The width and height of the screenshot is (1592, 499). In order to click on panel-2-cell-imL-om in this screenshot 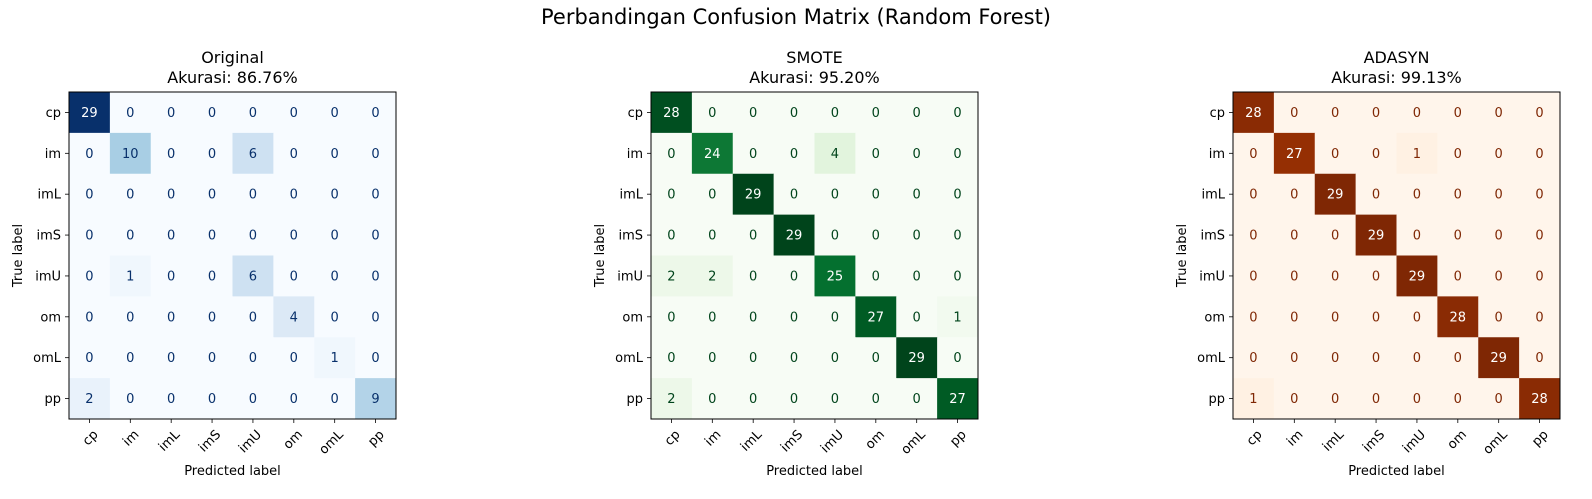, I will do `click(876, 194)`.